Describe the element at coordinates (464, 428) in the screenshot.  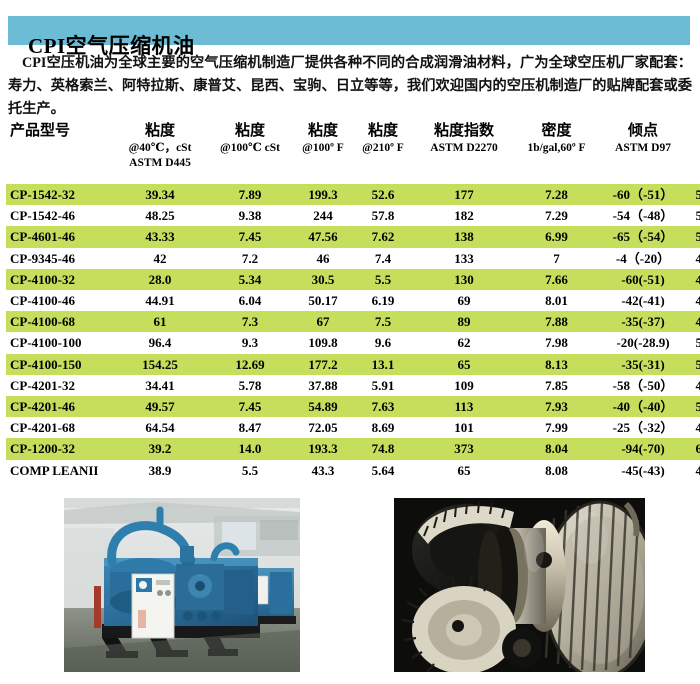
I see `cell-value: 101` at that location.